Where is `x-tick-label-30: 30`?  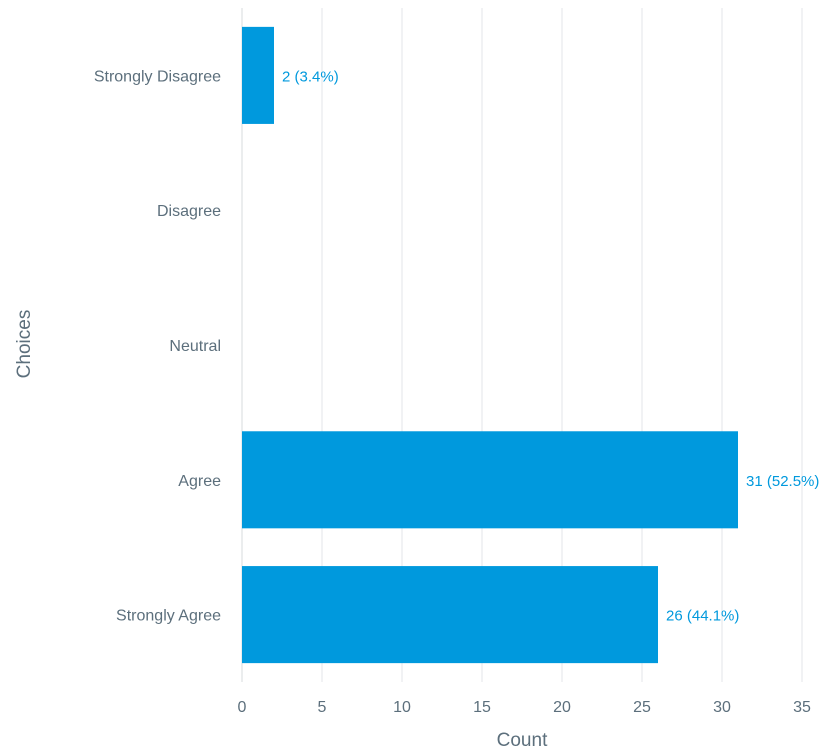
x-tick-label-30: 30 is located at coordinates (722, 707).